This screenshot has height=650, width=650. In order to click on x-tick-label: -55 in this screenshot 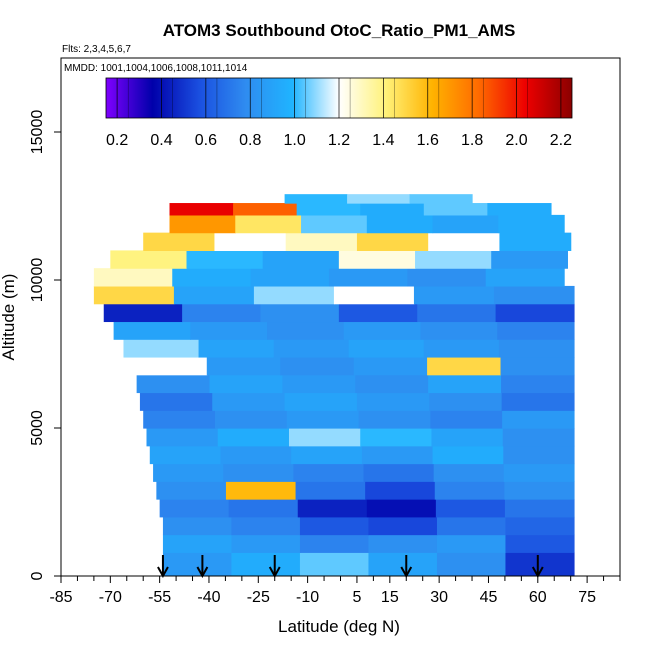, I will do `click(159, 597)`.